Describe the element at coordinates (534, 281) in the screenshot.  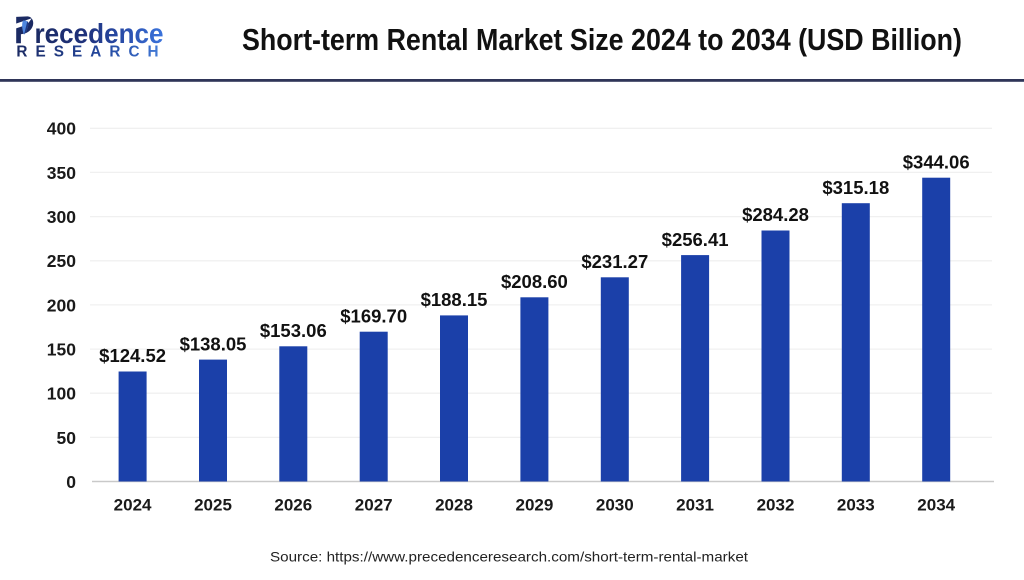
I see `svg-text: $208.60` at that location.